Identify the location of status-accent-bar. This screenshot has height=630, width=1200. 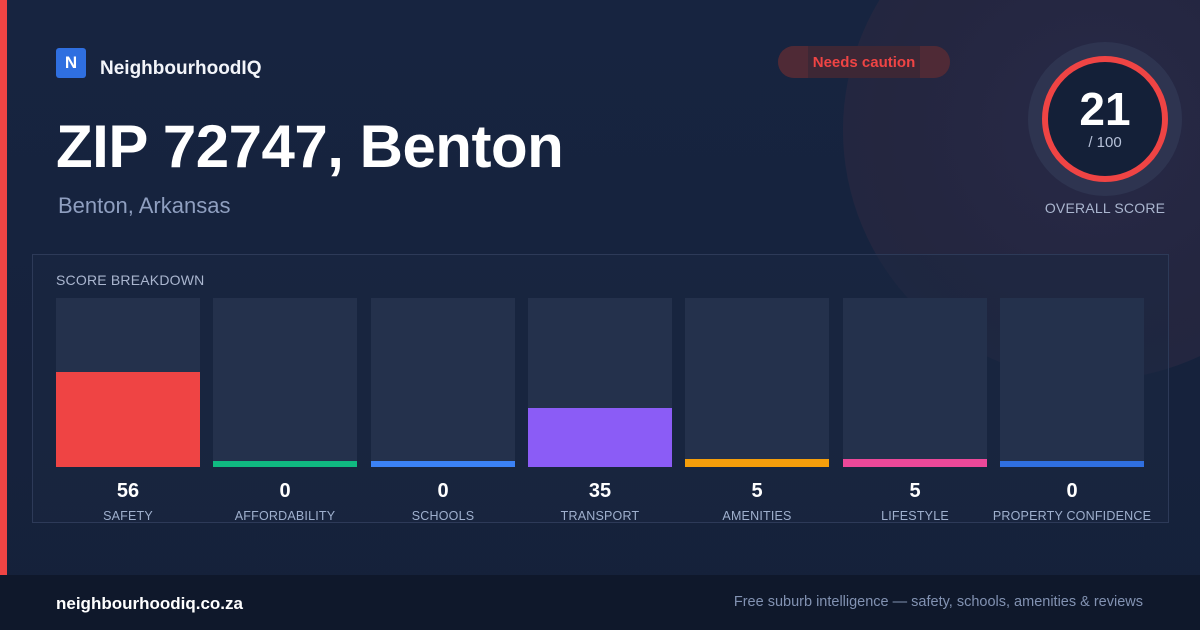
(3, 287).